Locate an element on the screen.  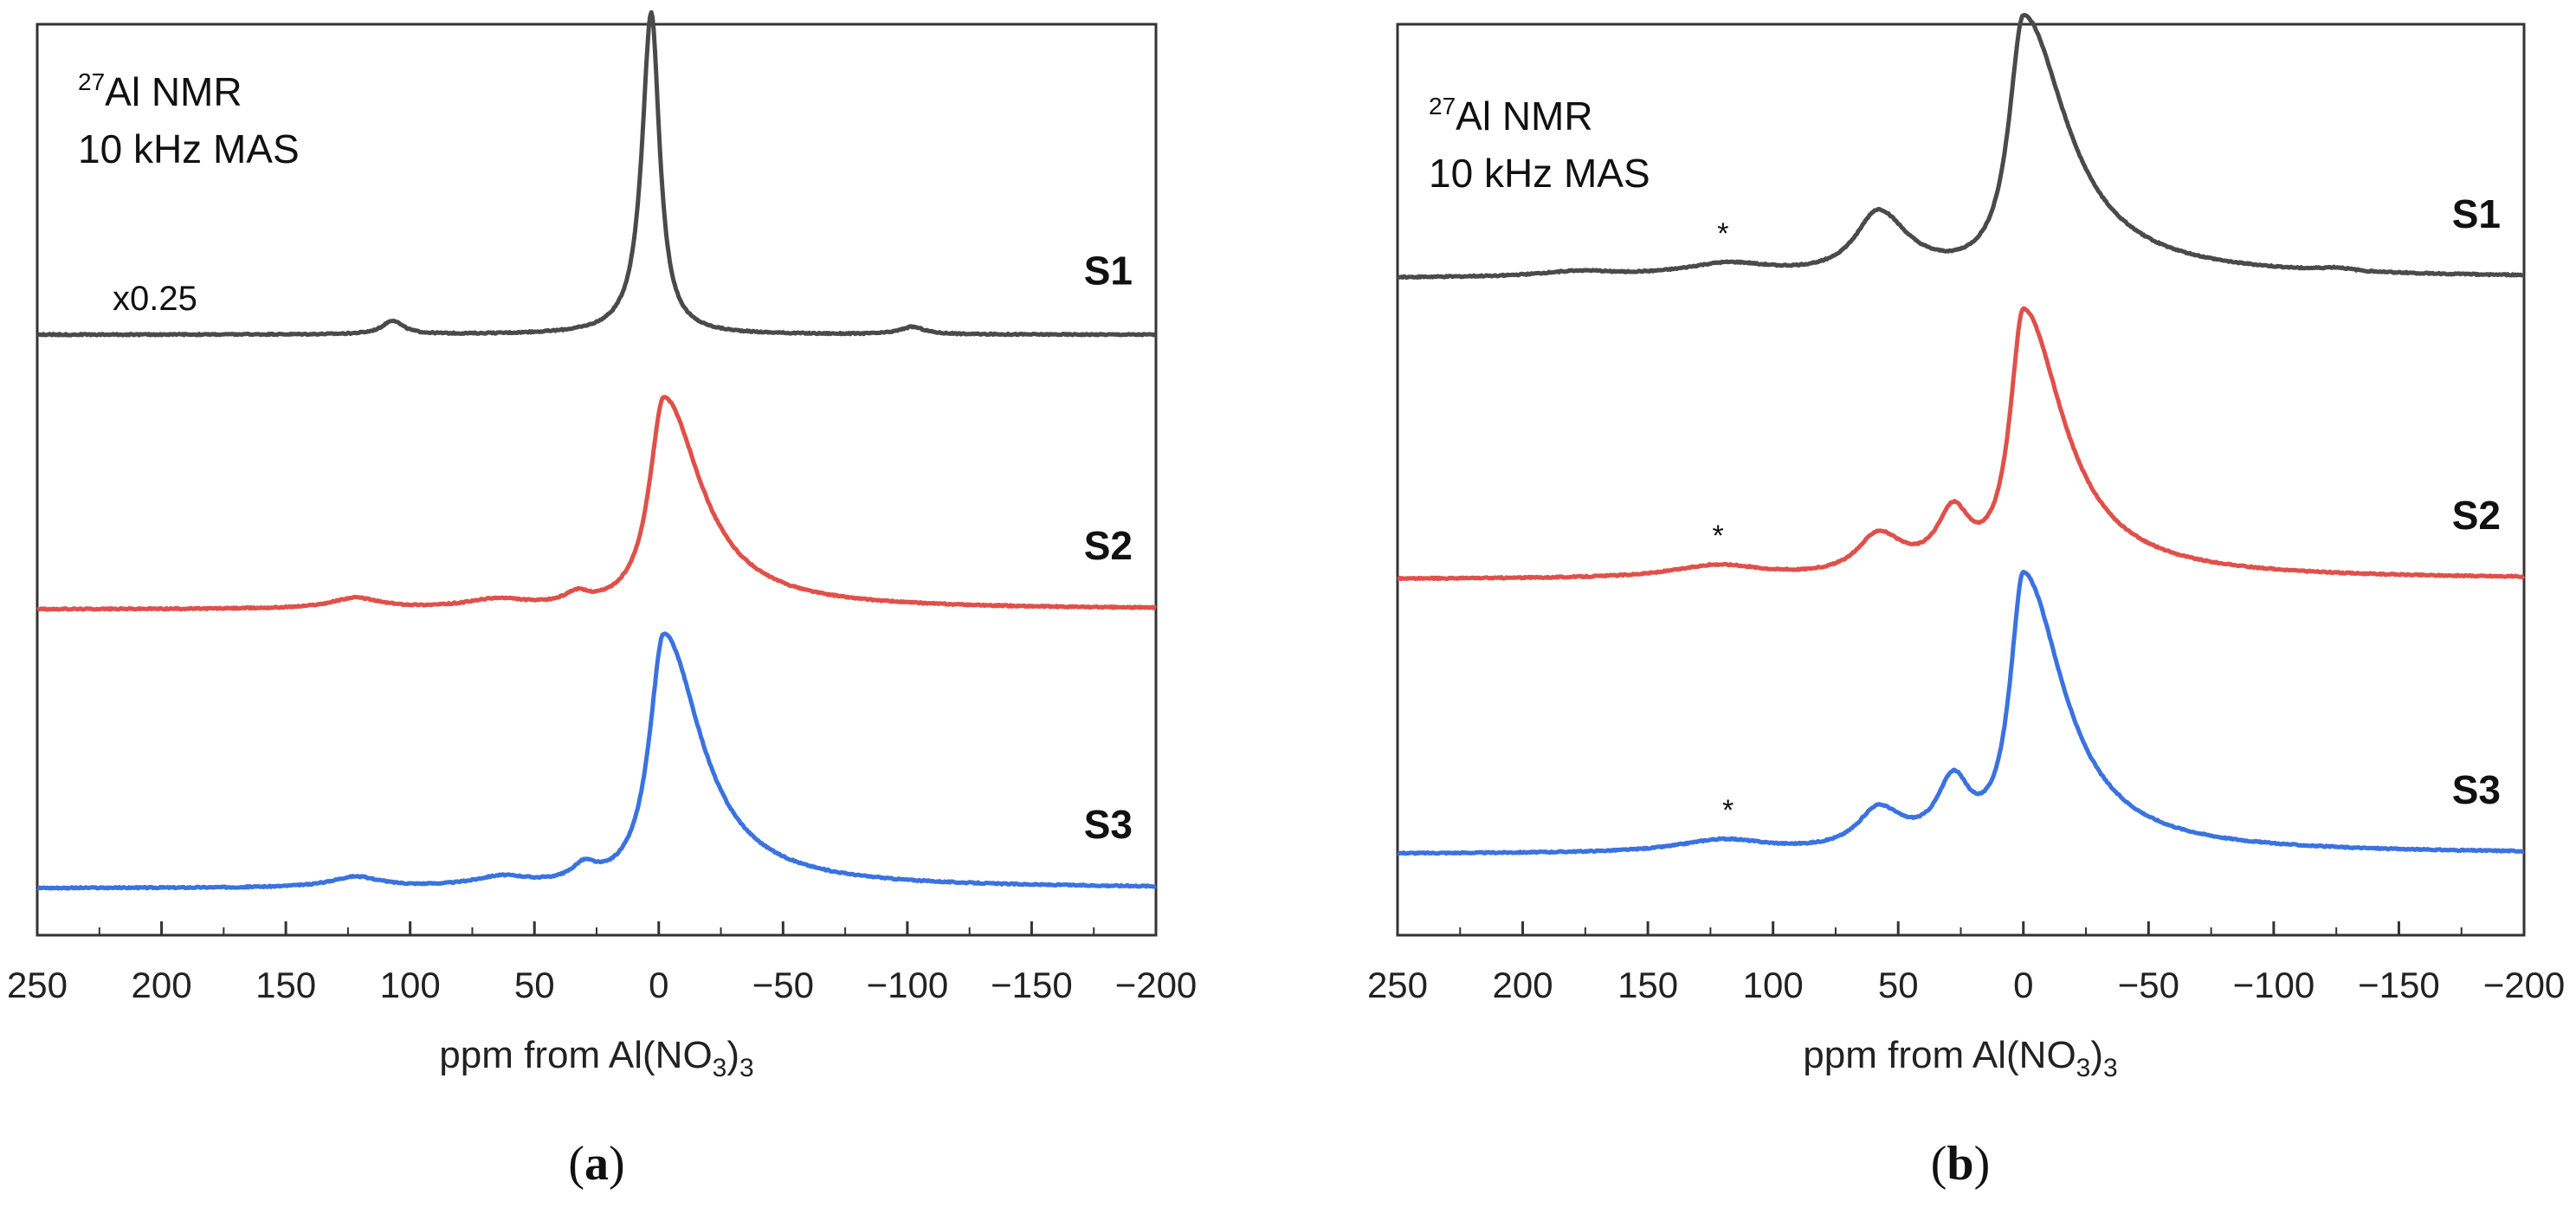
x-ticks-b: 250 200 150 100 50 0 −50 −100 −150 −200 is located at coordinates (1966, 963).